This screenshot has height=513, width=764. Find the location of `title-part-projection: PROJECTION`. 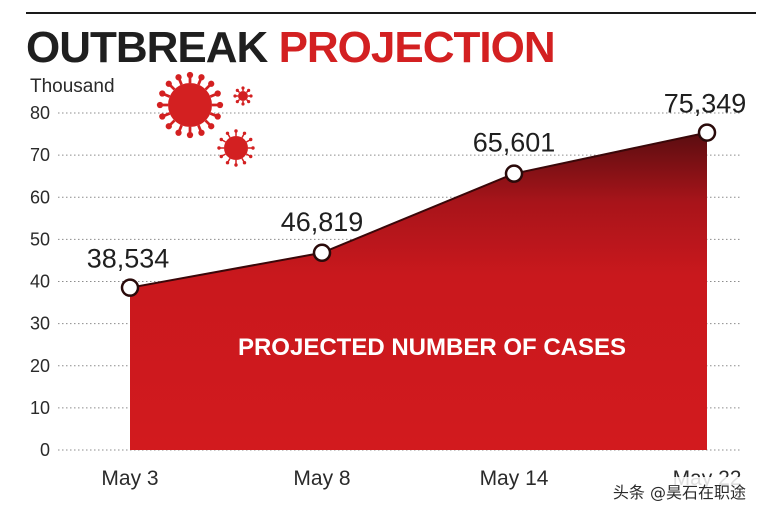

title-part-projection: PROJECTION is located at coordinates (417, 47).